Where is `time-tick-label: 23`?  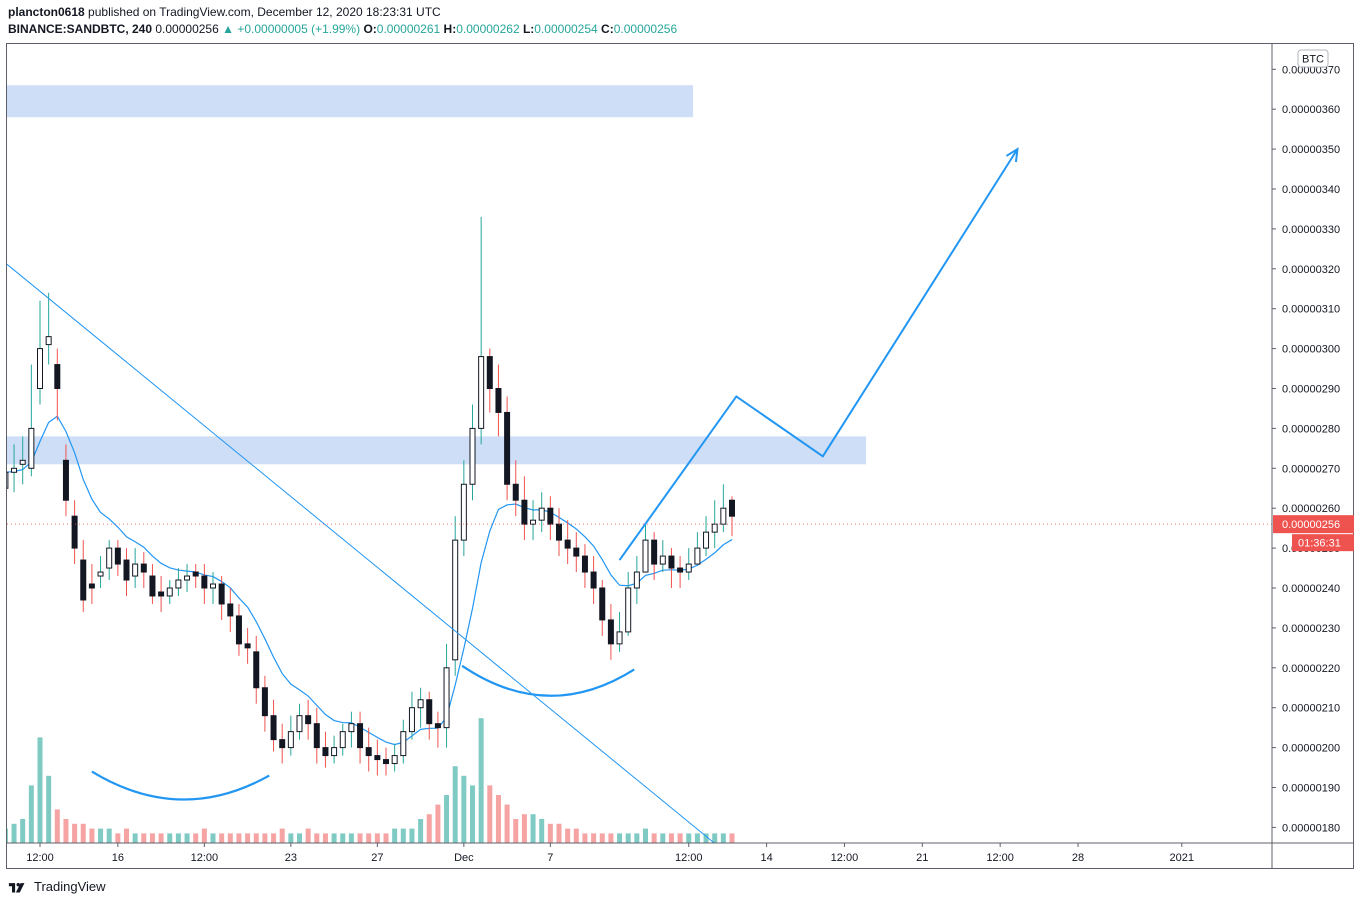
time-tick-label: 23 is located at coordinates (291, 858).